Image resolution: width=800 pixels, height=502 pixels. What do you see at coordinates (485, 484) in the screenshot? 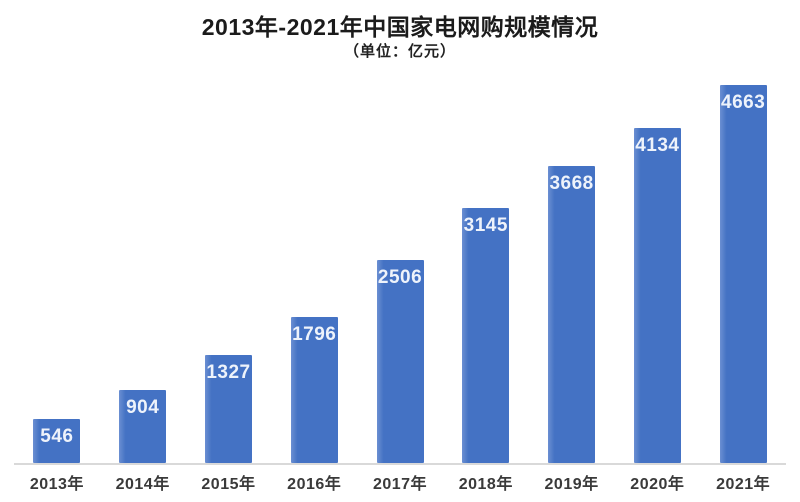
I see `x-axis-tick-label: 2018年` at bounding box center [485, 484].